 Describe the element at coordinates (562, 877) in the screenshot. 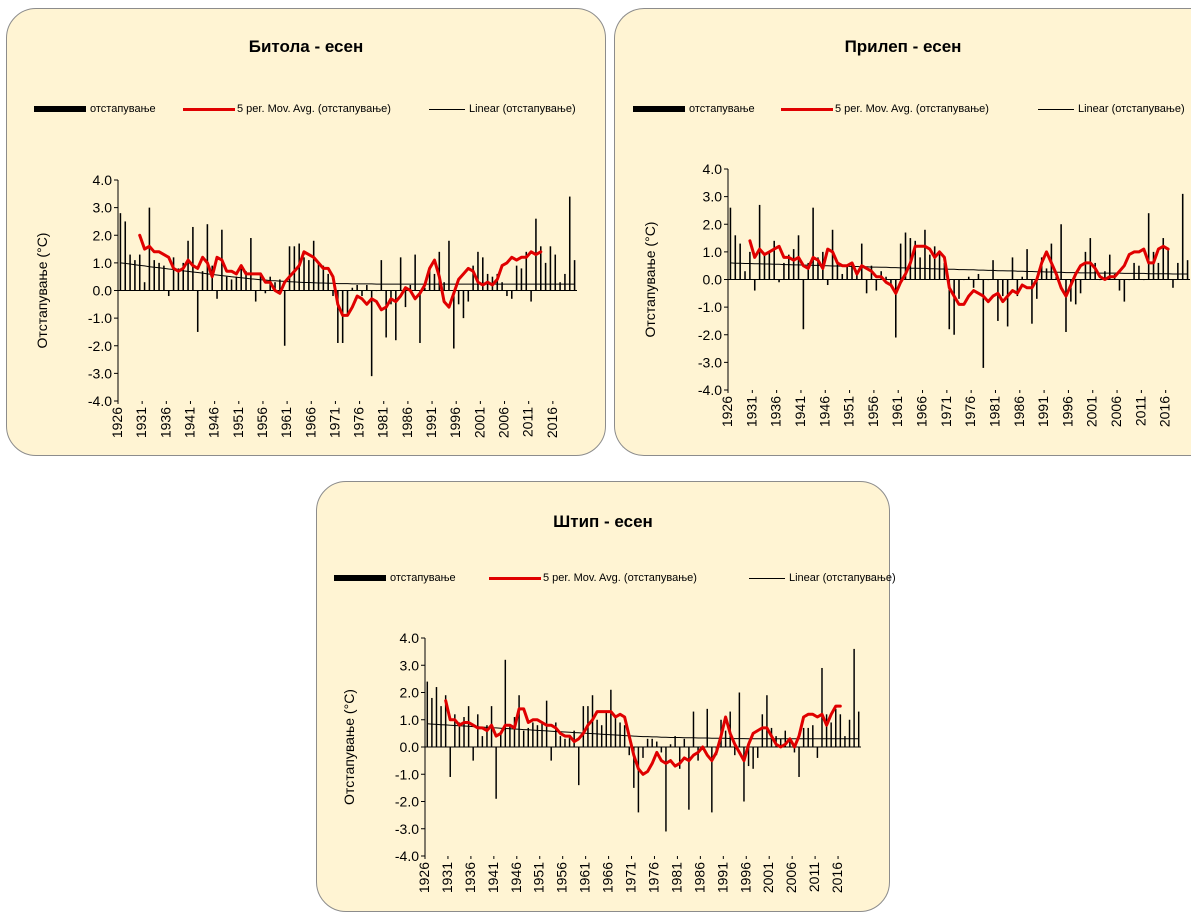

I see `x-tick-label: 1956` at that location.